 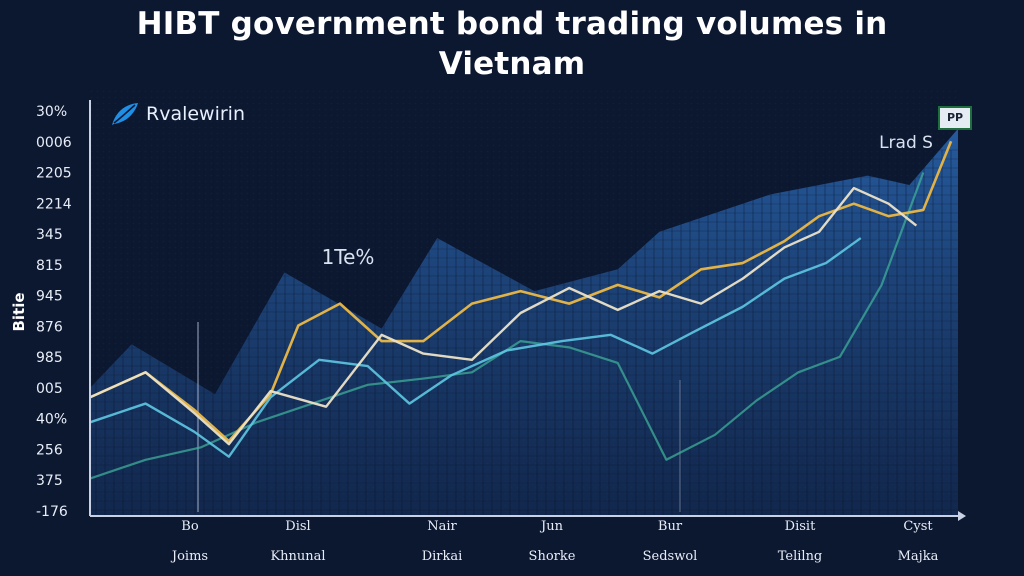 I want to click on x-tick-label: Bur, so click(x=670, y=526).